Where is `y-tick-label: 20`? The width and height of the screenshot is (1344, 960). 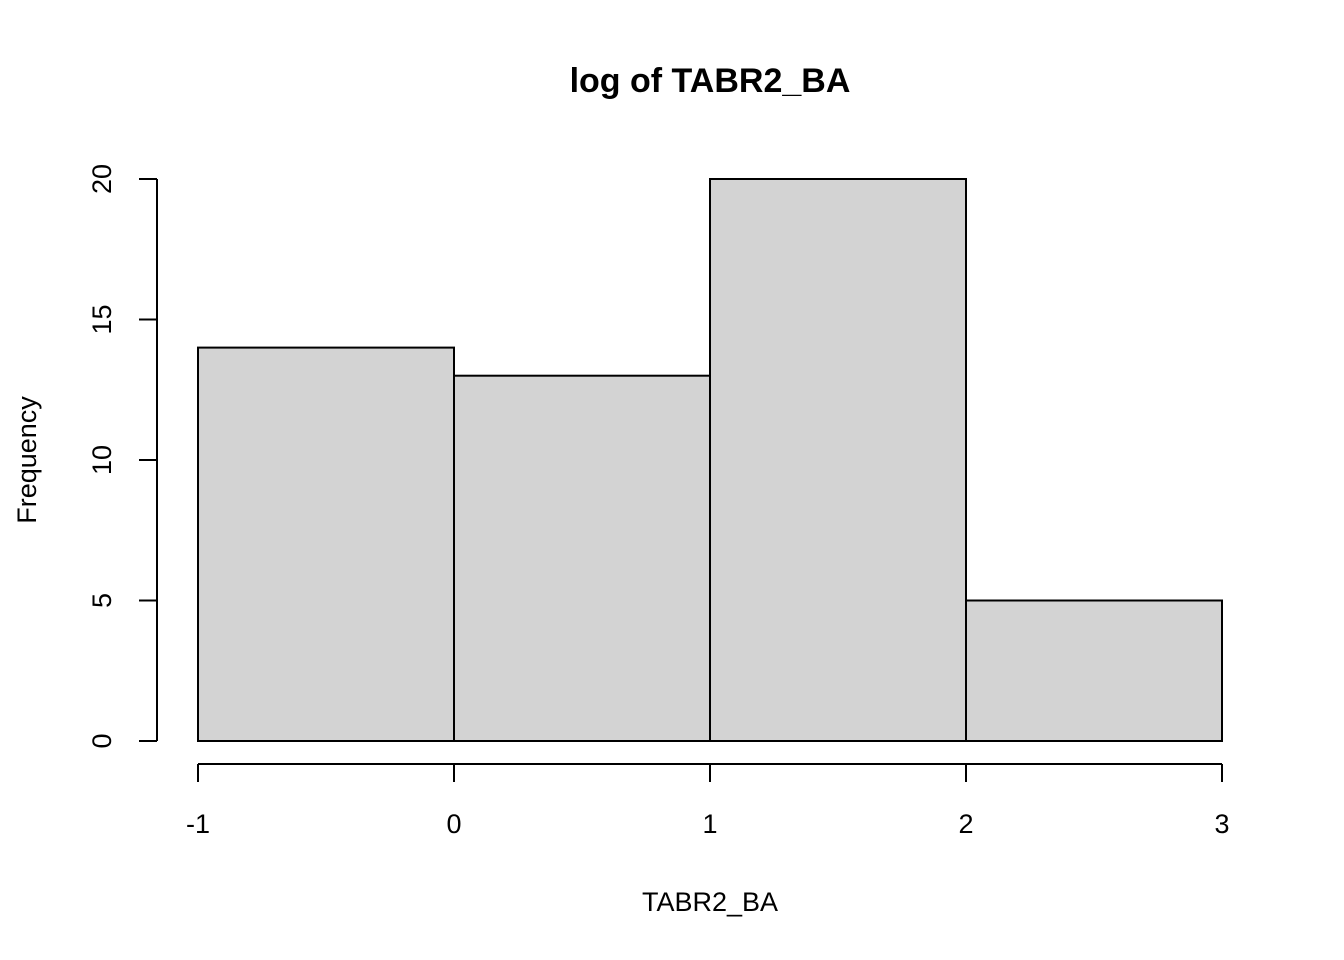
y-tick-label: 20 is located at coordinates (102, 179).